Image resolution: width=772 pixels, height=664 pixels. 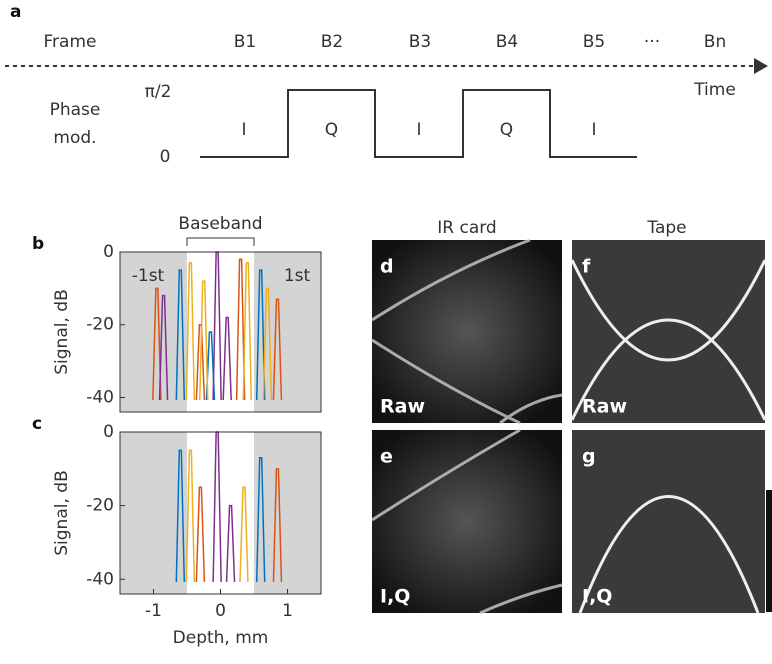 What do you see at coordinates (158, 92) in the screenshot?
I see `level-label: π/2` at bounding box center [158, 92].